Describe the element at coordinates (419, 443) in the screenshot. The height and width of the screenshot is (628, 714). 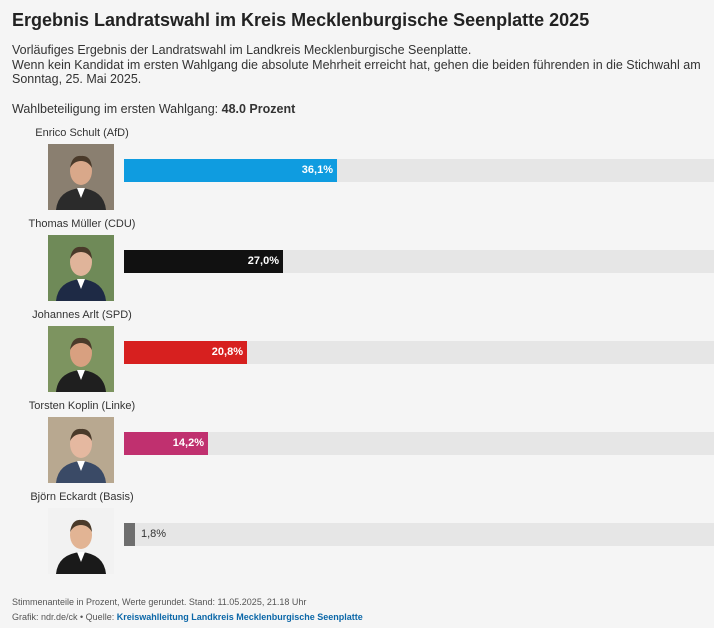
I see `bar-track: 14,2%` at that location.